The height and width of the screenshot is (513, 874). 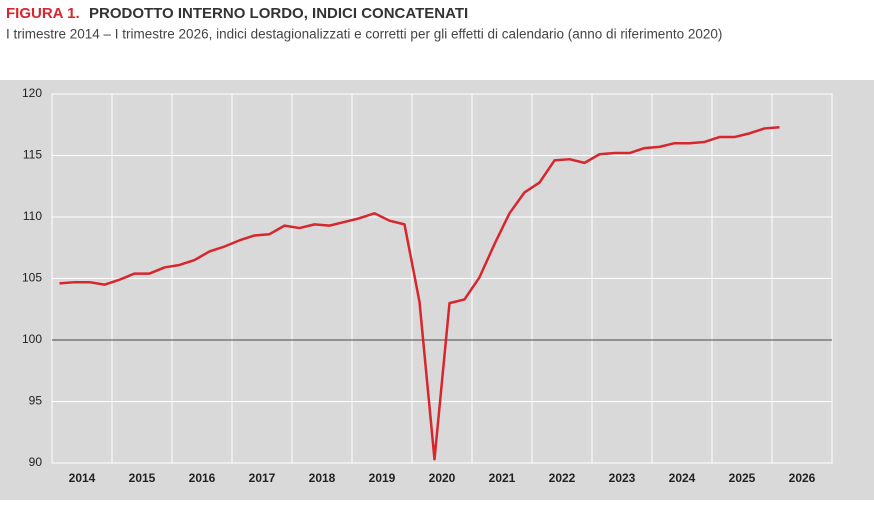 What do you see at coordinates (36, 401) in the screenshot?
I see `y-tick-label: 95` at bounding box center [36, 401].